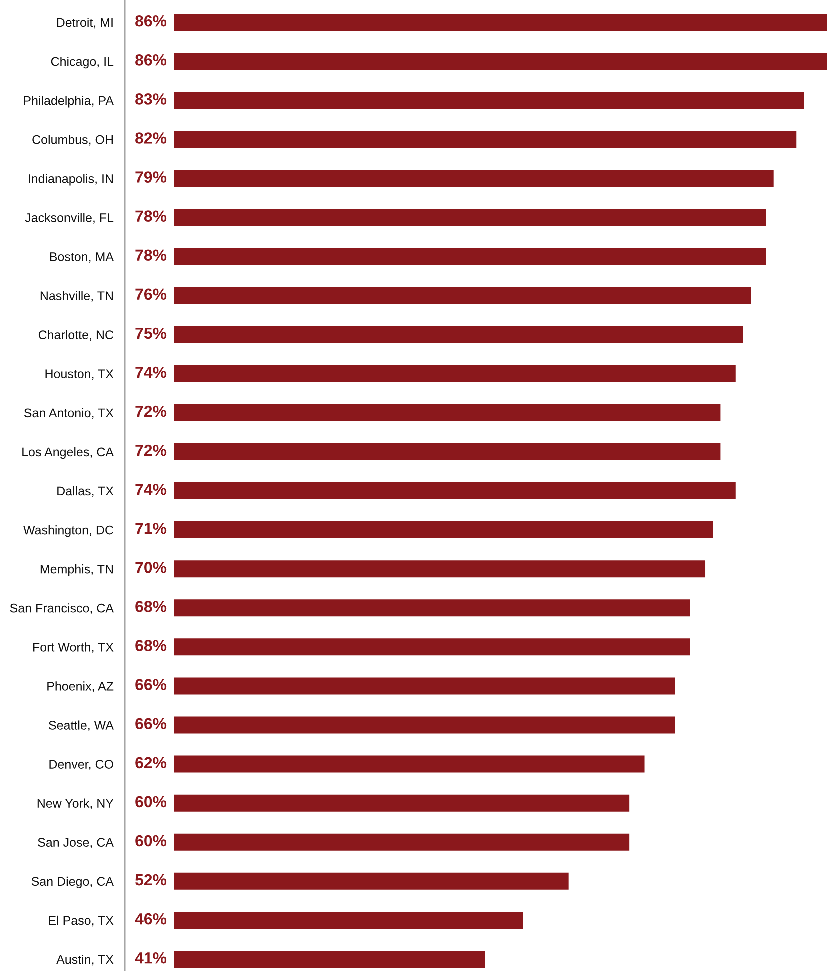 The height and width of the screenshot is (971, 827). Describe the element at coordinates (74, 648) in the screenshot. I see `y-tick-label: Fort Worth, TX` at that location.